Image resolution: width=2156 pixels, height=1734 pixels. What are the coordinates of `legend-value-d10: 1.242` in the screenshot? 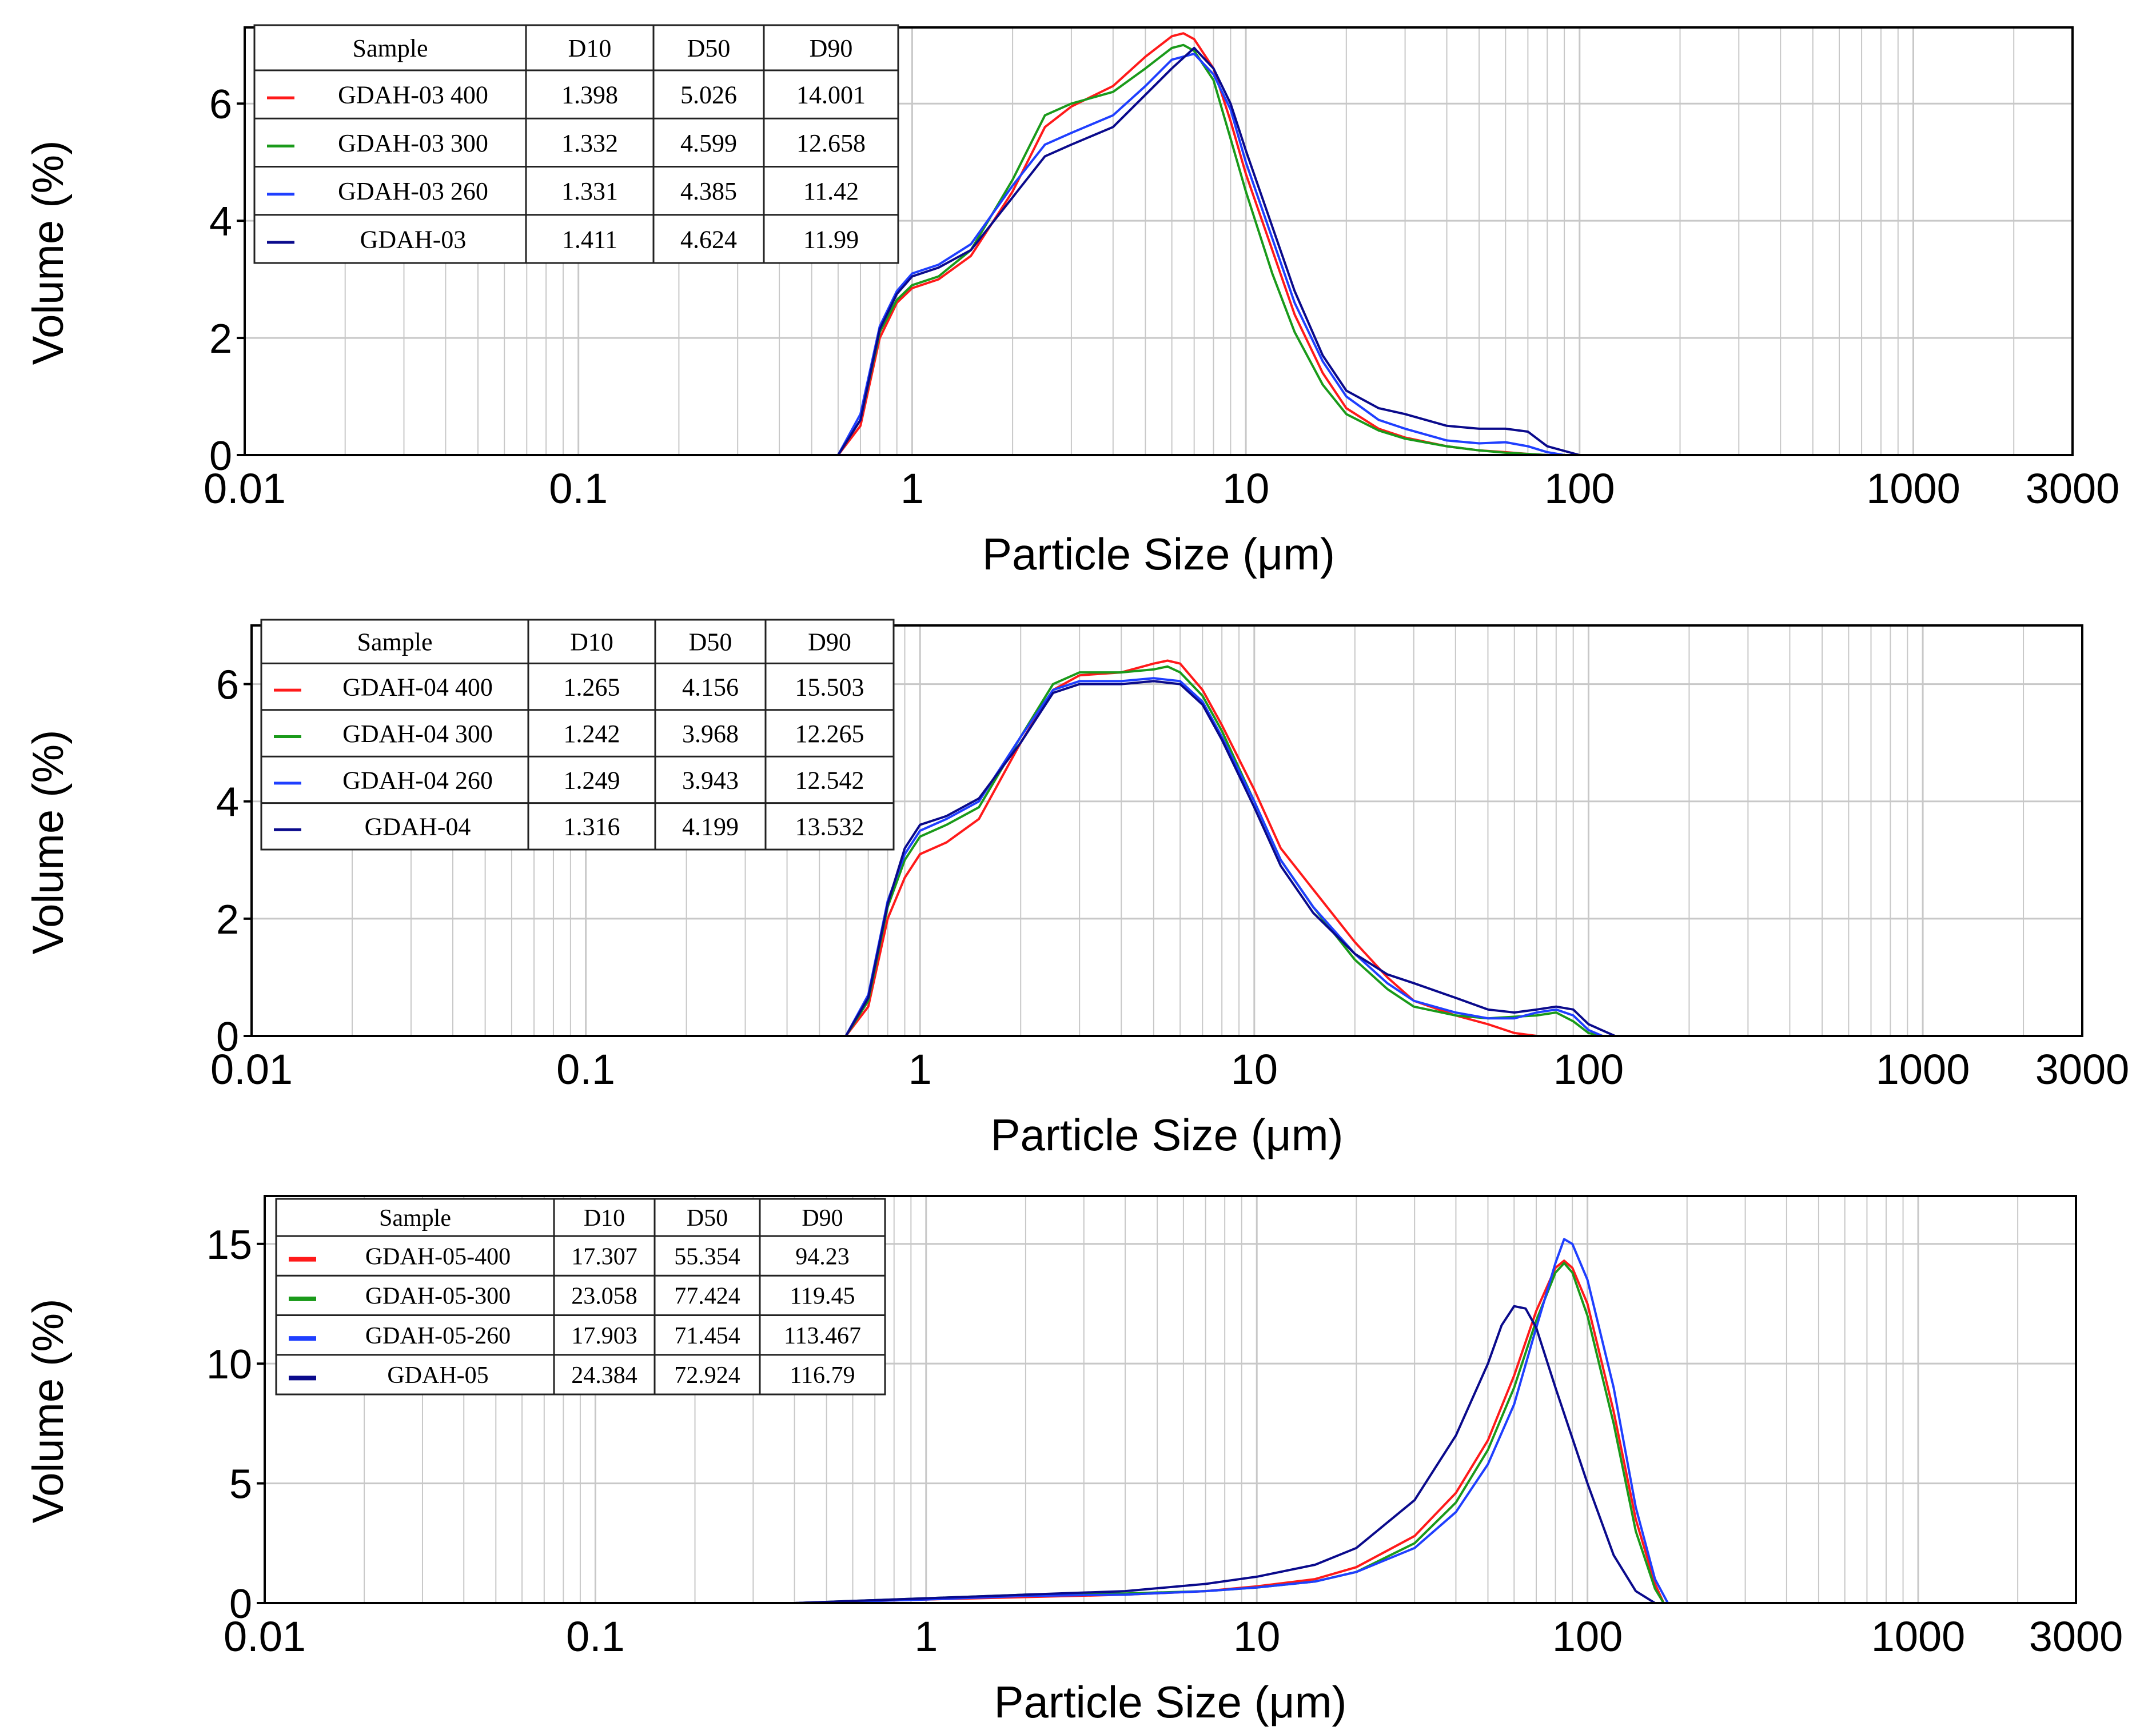 It's located at (592, 734).